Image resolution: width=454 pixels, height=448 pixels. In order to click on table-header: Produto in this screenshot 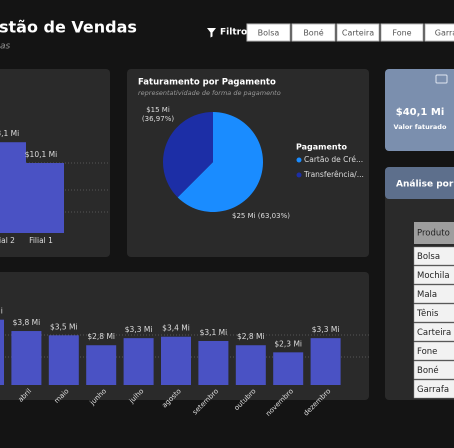, I will do `click(433, 234)`.